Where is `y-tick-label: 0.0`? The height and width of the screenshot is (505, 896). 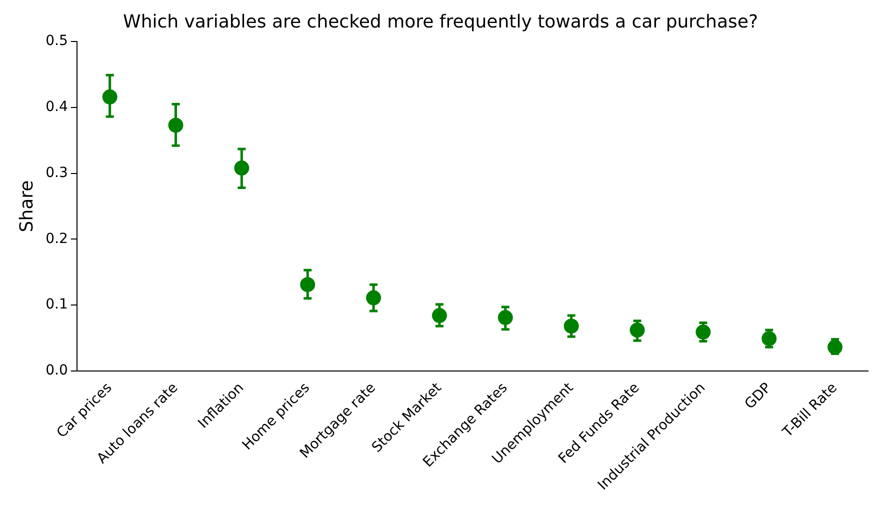 y-tick-label: 0.0 is located at coordinates (57, 370).